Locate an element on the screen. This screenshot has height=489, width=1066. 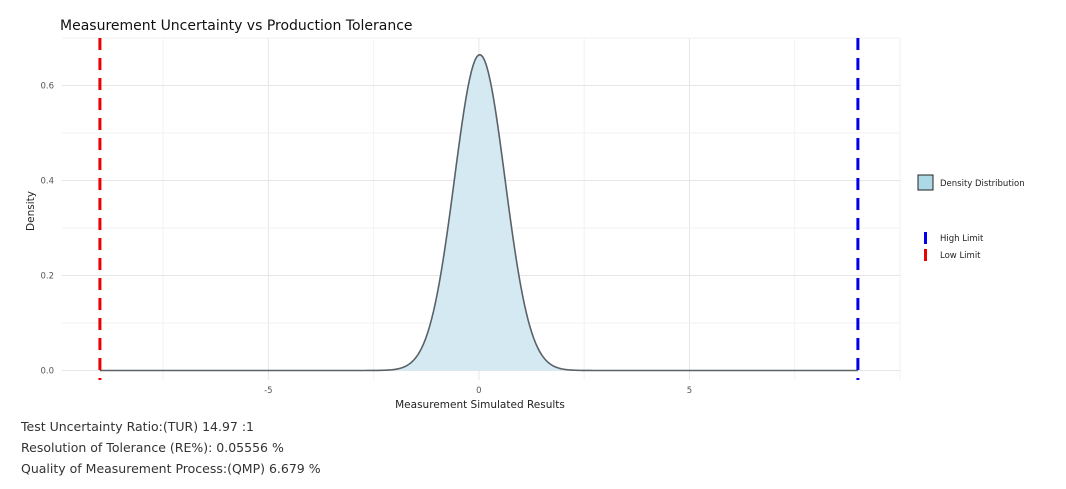
x-tick-label: -5 is located at coordinates (268, 391).